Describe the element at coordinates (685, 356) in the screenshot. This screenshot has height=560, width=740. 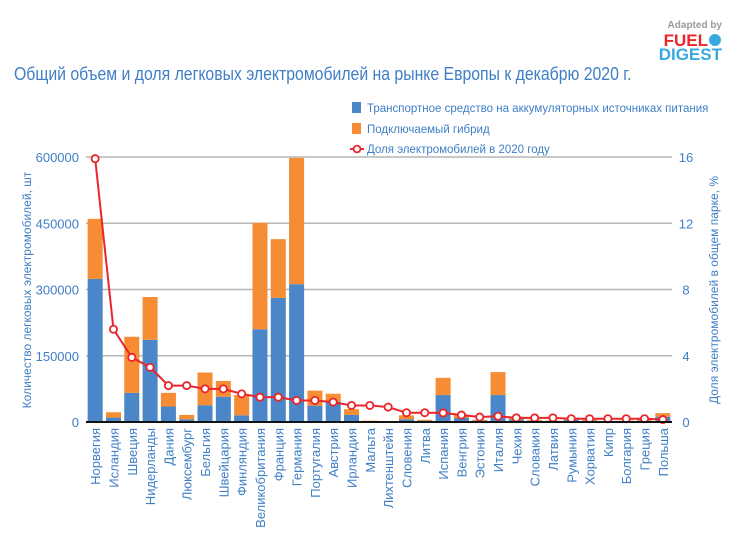
I see `y2-tick-label: 4` at that location.